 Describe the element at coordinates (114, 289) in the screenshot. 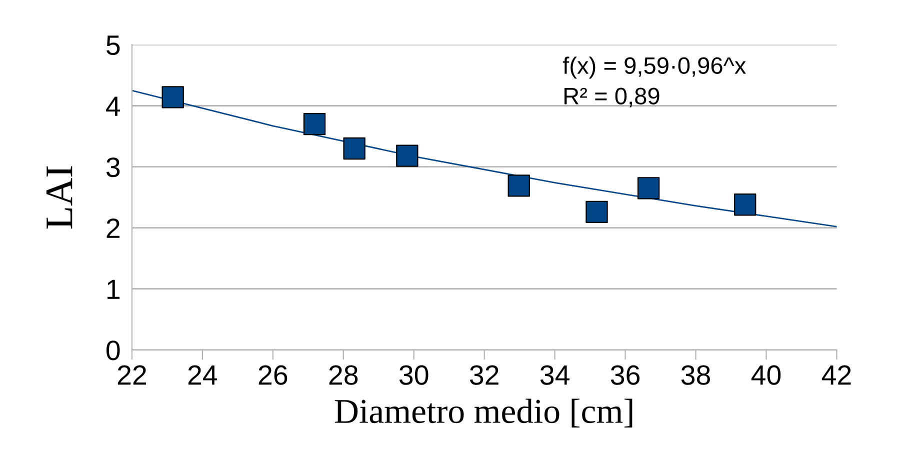

I see `y-tick-label: 1` at that location.